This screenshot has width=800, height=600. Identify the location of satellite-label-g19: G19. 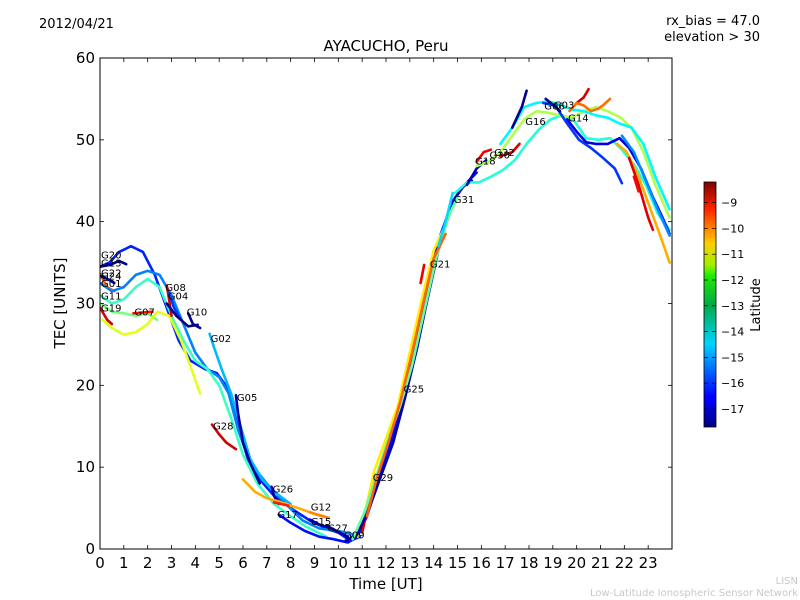
(111, 309).